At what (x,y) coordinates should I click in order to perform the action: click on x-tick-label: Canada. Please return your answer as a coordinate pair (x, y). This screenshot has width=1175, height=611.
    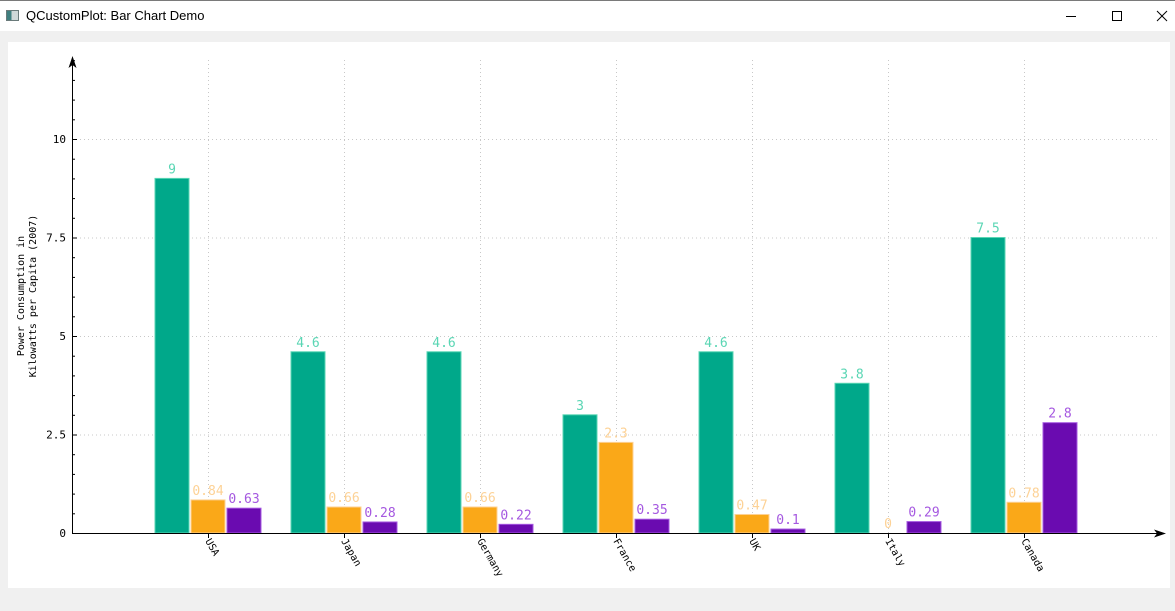
    Looking at the image, I should click on (1032, 555).